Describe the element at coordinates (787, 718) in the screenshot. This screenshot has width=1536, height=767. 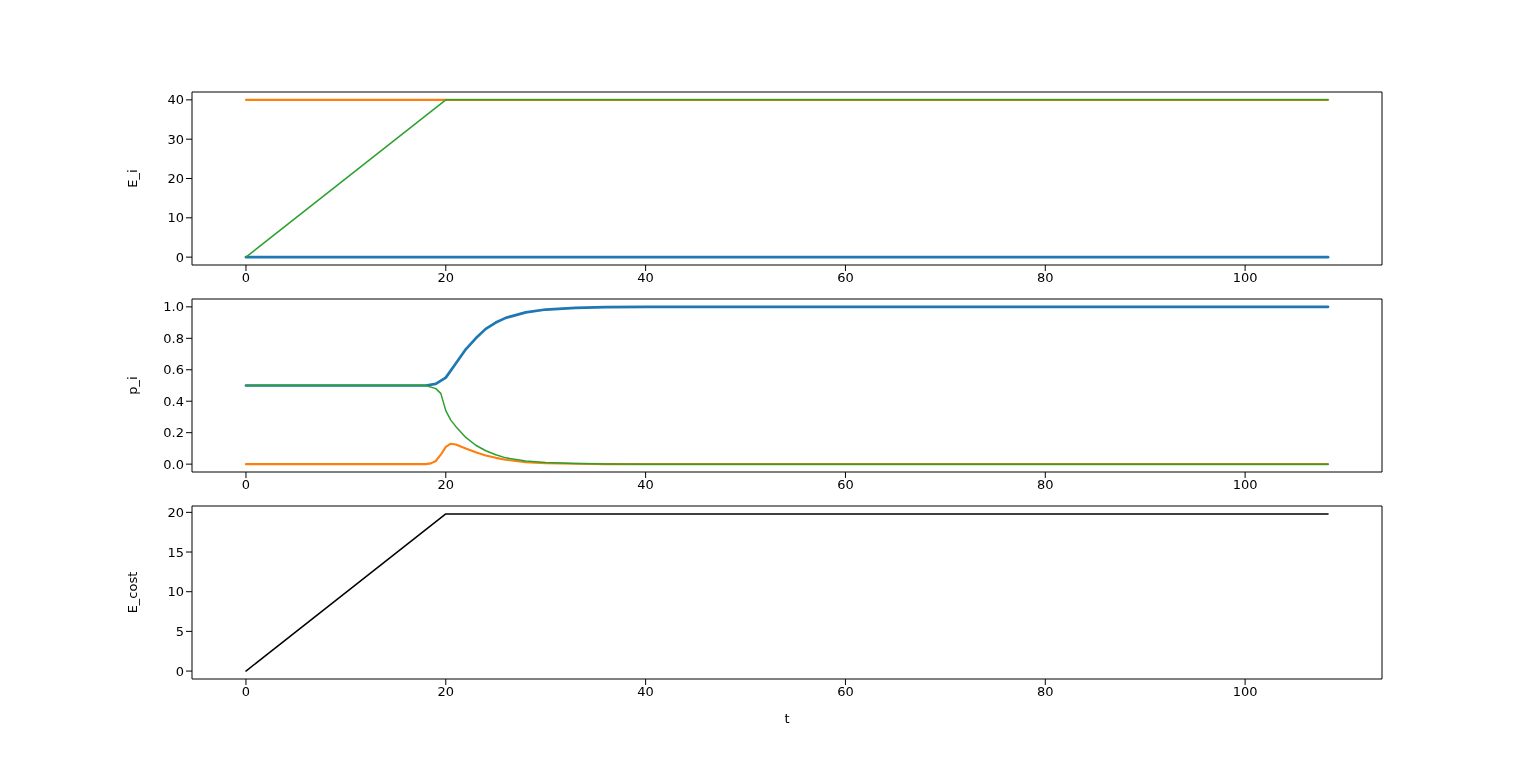
I see `x-axis-title: t` at that location.